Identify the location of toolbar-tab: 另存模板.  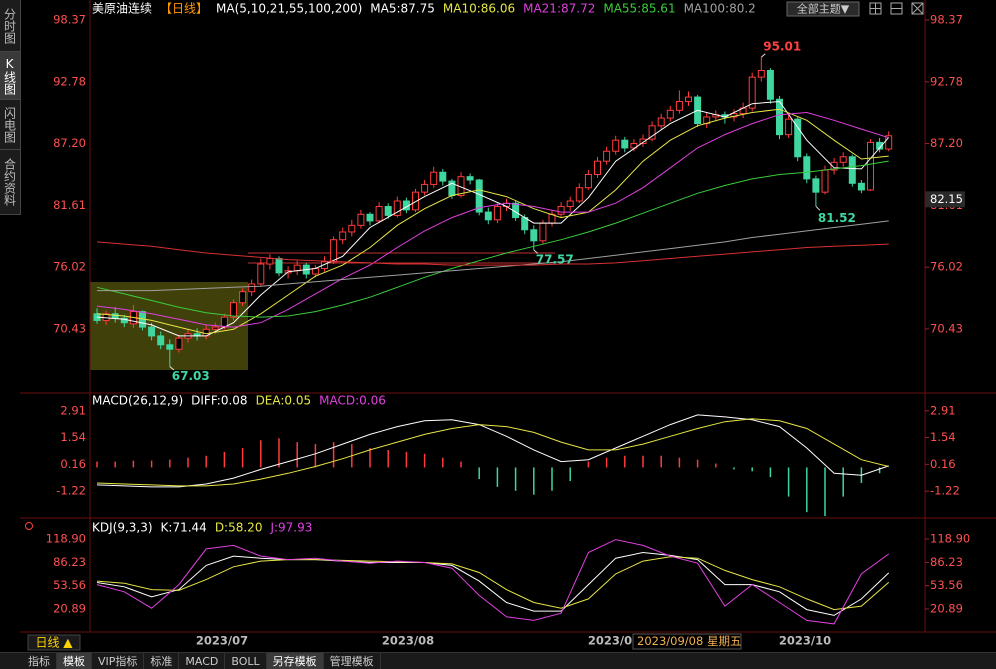
(295, 661).